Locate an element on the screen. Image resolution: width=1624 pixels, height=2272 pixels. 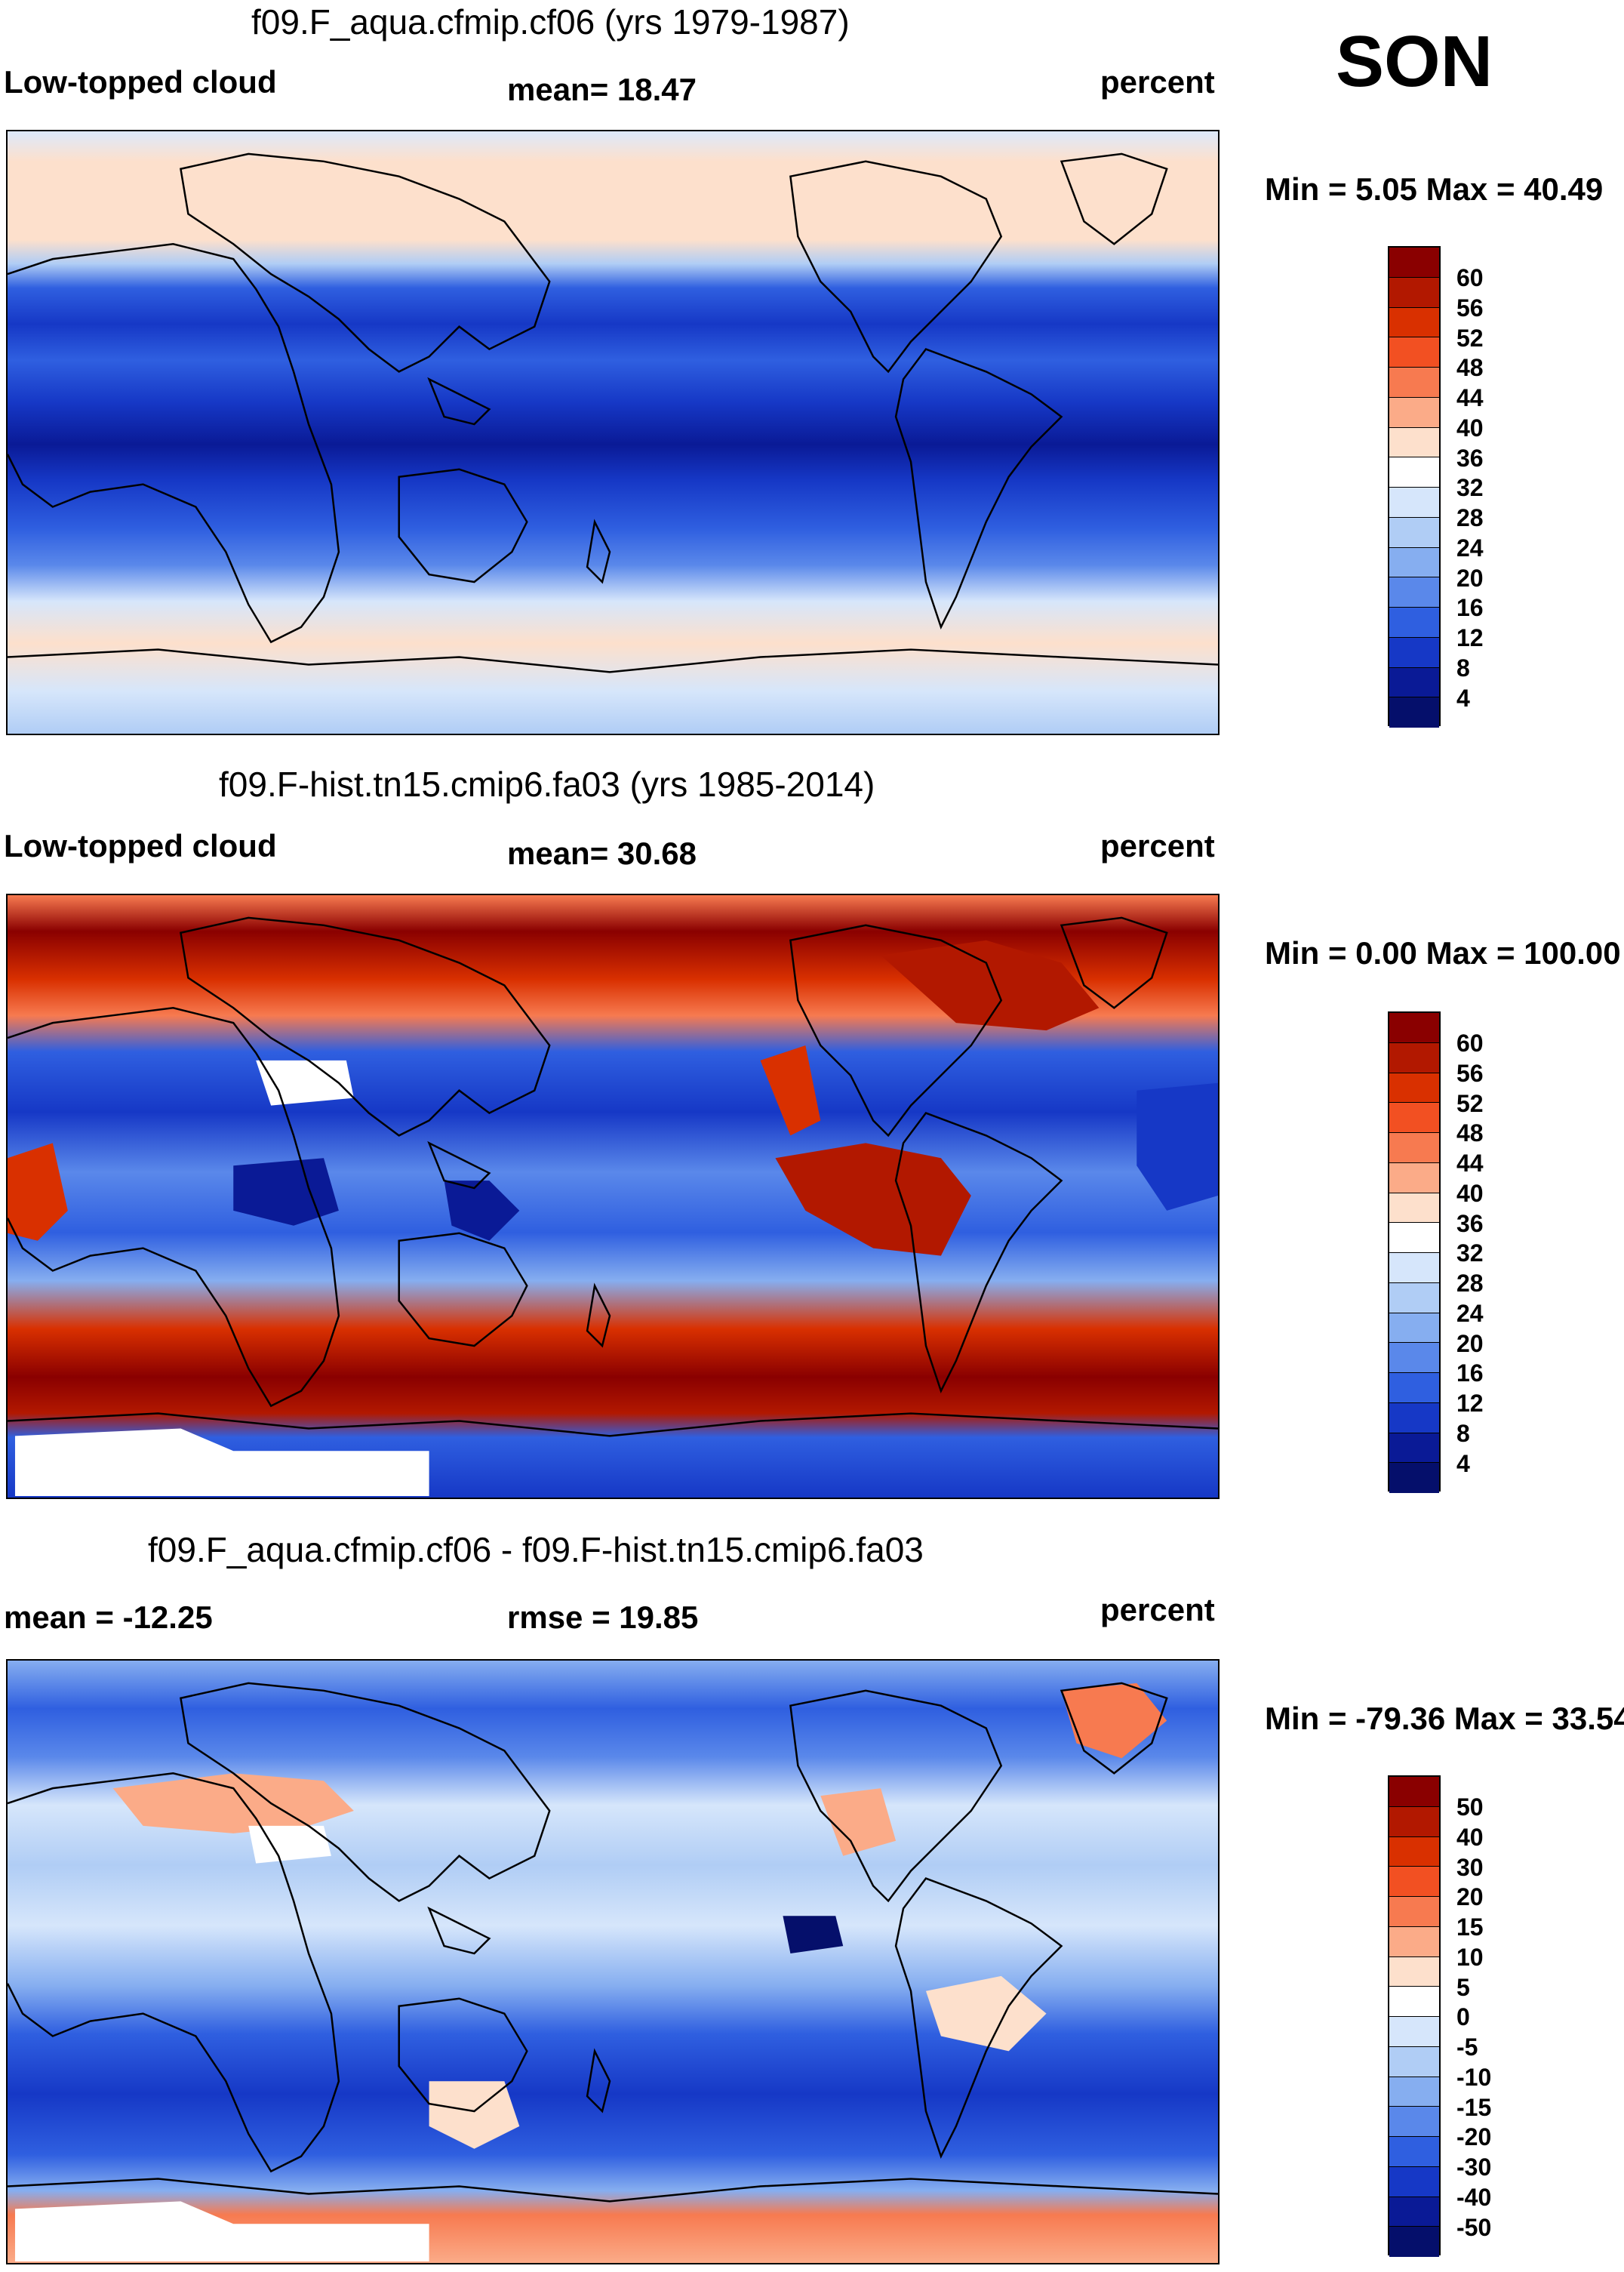
panel-1-mean-label: mean= 18.47 is located at coordinates (602, 89).